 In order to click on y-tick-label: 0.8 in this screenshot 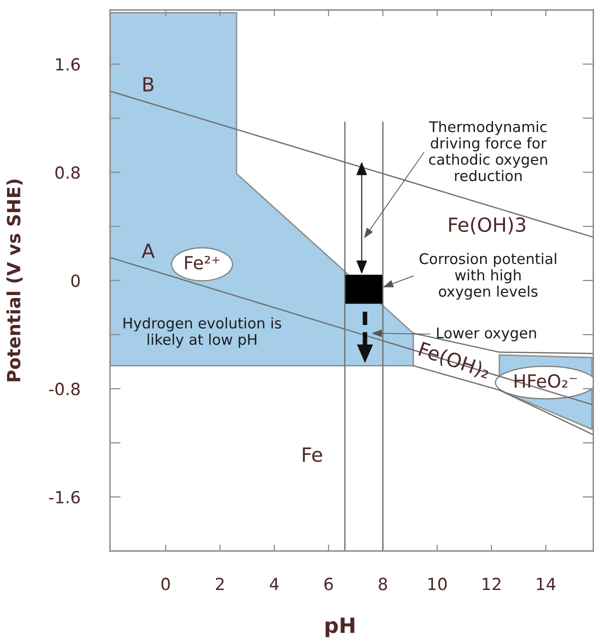, I will do `click(67, 172)`.